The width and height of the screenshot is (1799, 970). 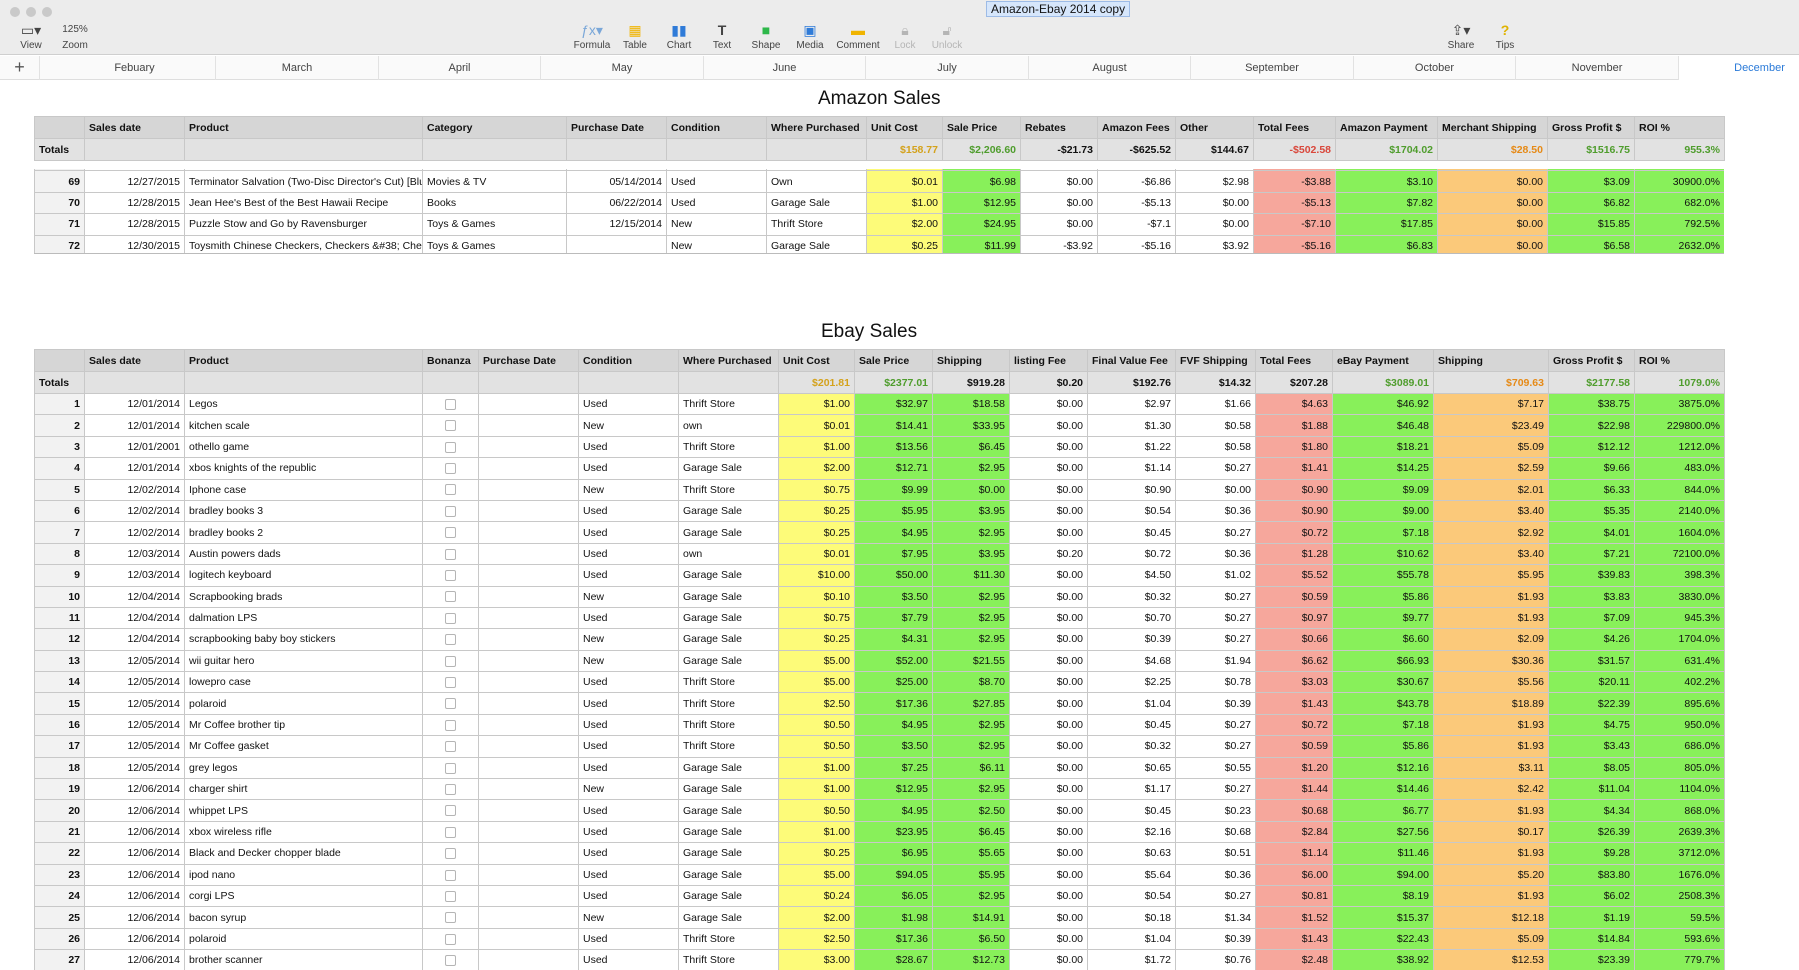 I want to click on row-number: 20, so click(x=59, y=810).